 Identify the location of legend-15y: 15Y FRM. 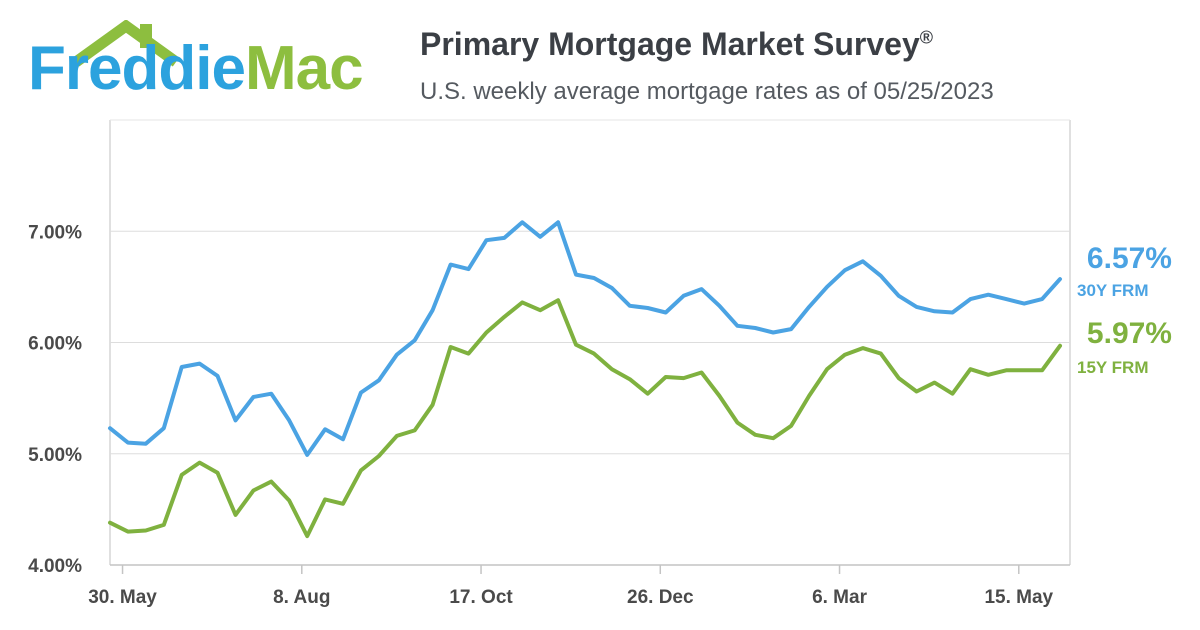
(1113, 367).